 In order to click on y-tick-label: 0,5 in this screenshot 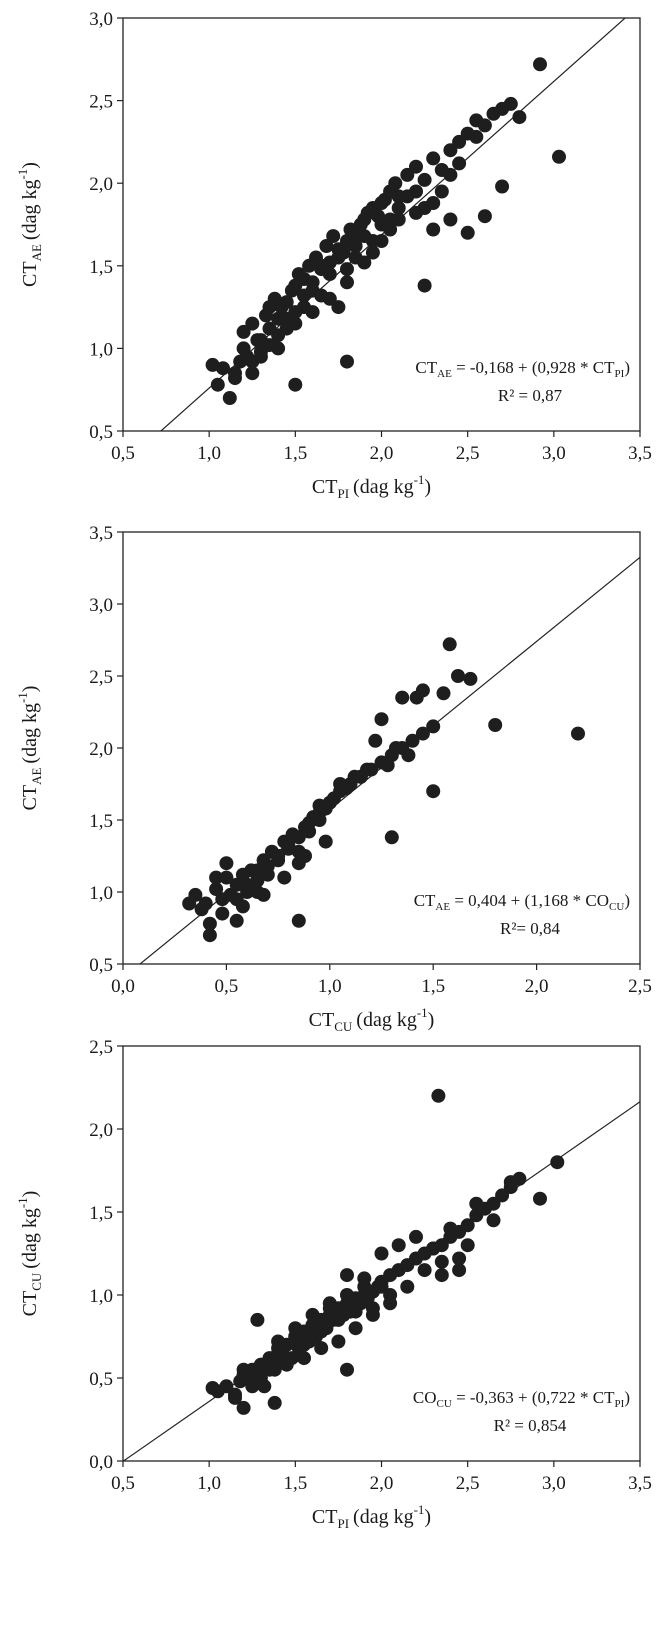, I will do `click(101, 1379)`.